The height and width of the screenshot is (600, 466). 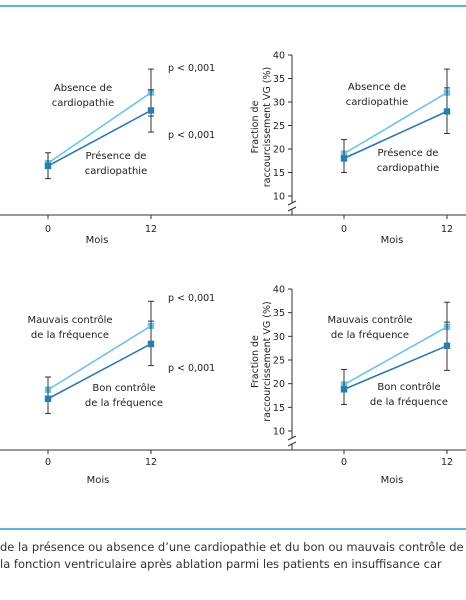 What do you see at coordinates (233, 529) in the screenshot?
I see `bottom-rule` at bounding box center [233, 529].